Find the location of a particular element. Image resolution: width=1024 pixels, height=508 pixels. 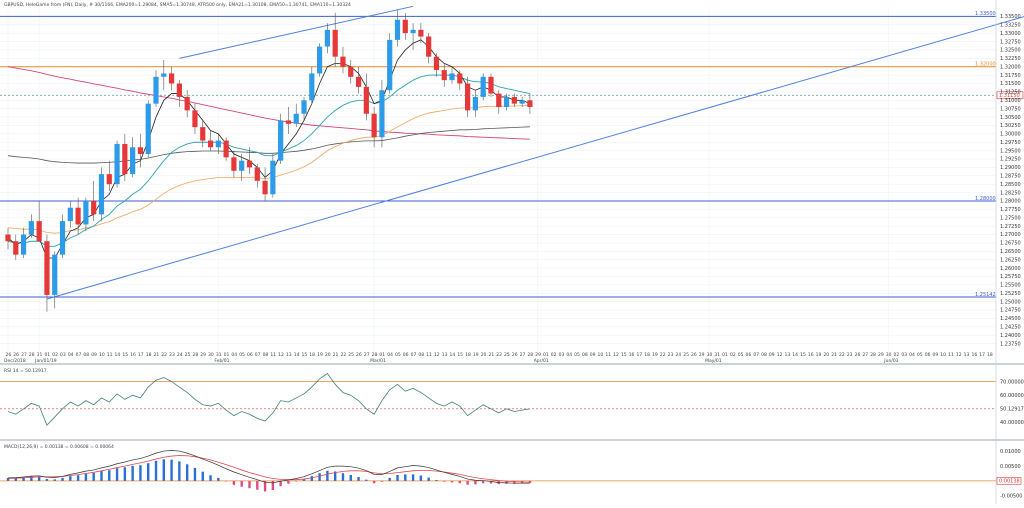

time-tick-label: 02 is located at coordinates (733, 355).